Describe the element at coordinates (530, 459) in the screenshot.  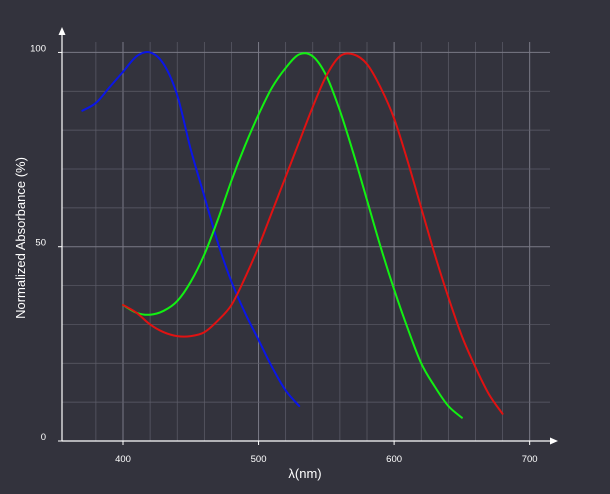
I see `x-tick-label: 700` at that location.